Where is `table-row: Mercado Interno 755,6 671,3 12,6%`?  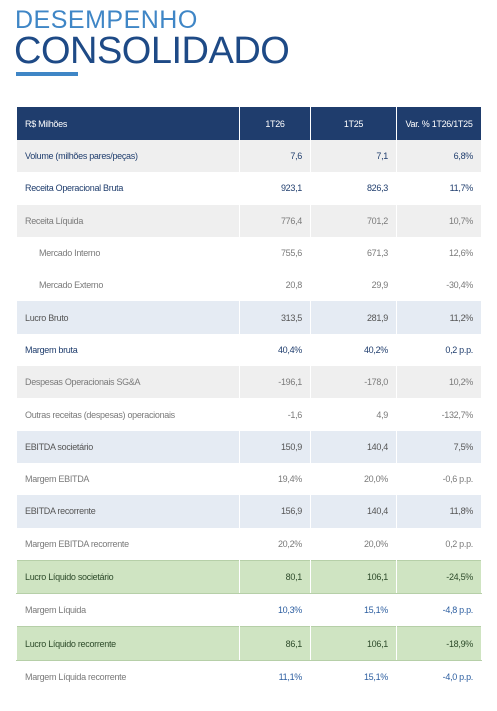
table-row: Mercado Interno 755,6 671,3 12,6% is located at coordinates (249, 253).